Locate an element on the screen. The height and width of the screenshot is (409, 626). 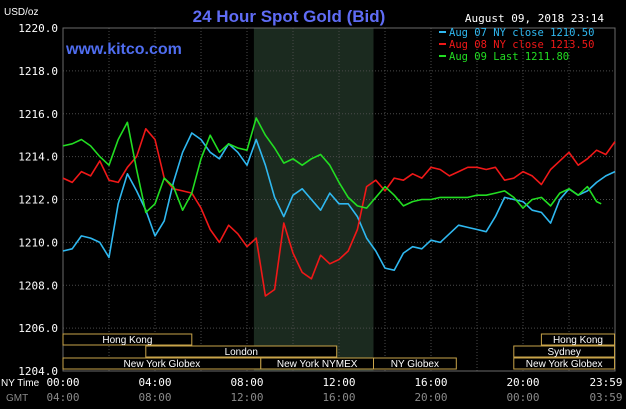
session-bar: Sydney is located at coordinates (564, 351).